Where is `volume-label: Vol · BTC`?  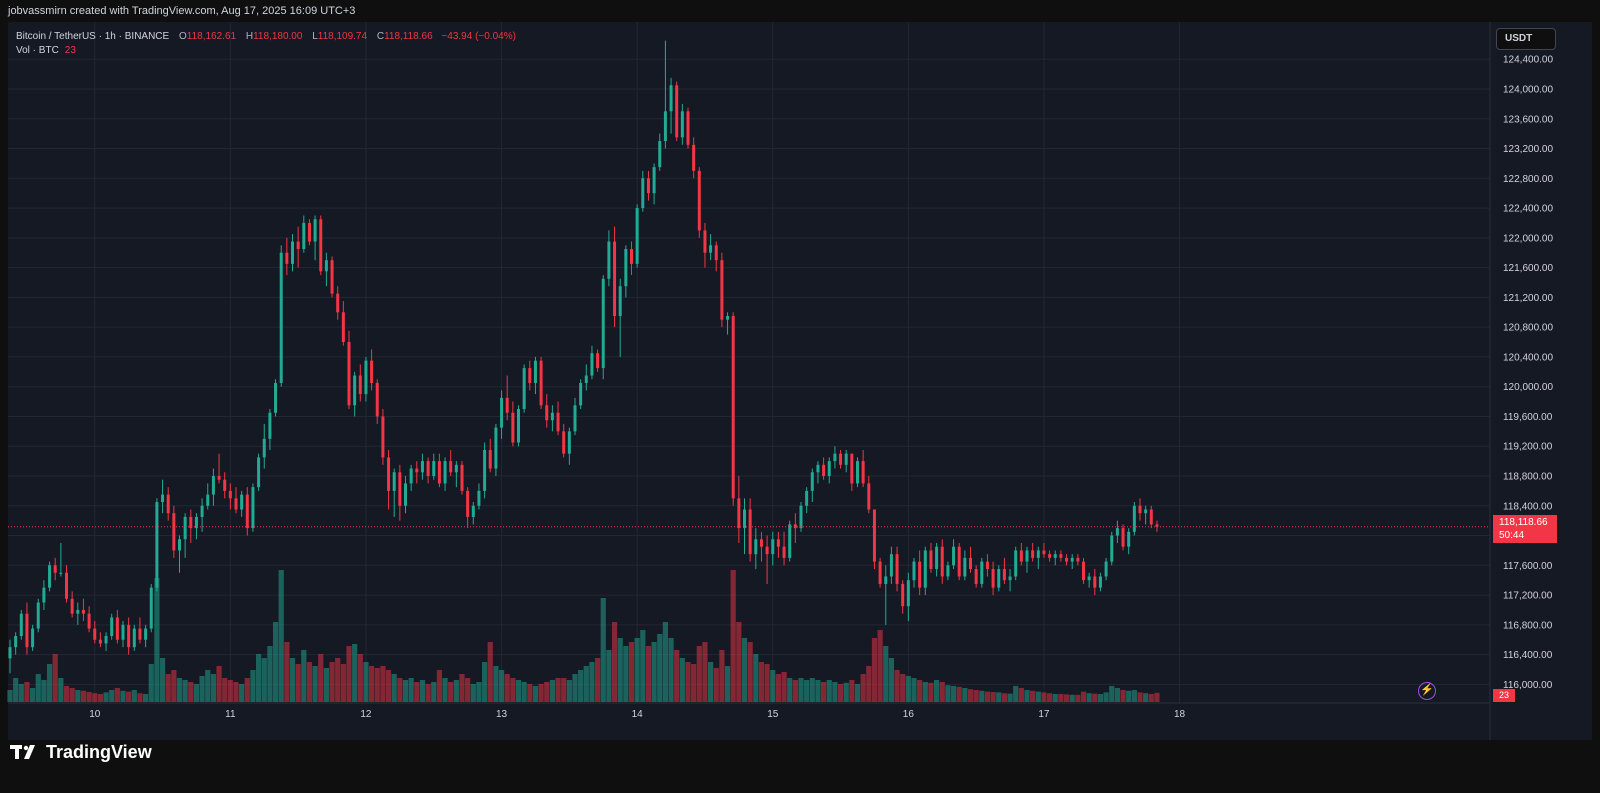 volume-label: Vol · BTC is located at coordinates (37, 50).